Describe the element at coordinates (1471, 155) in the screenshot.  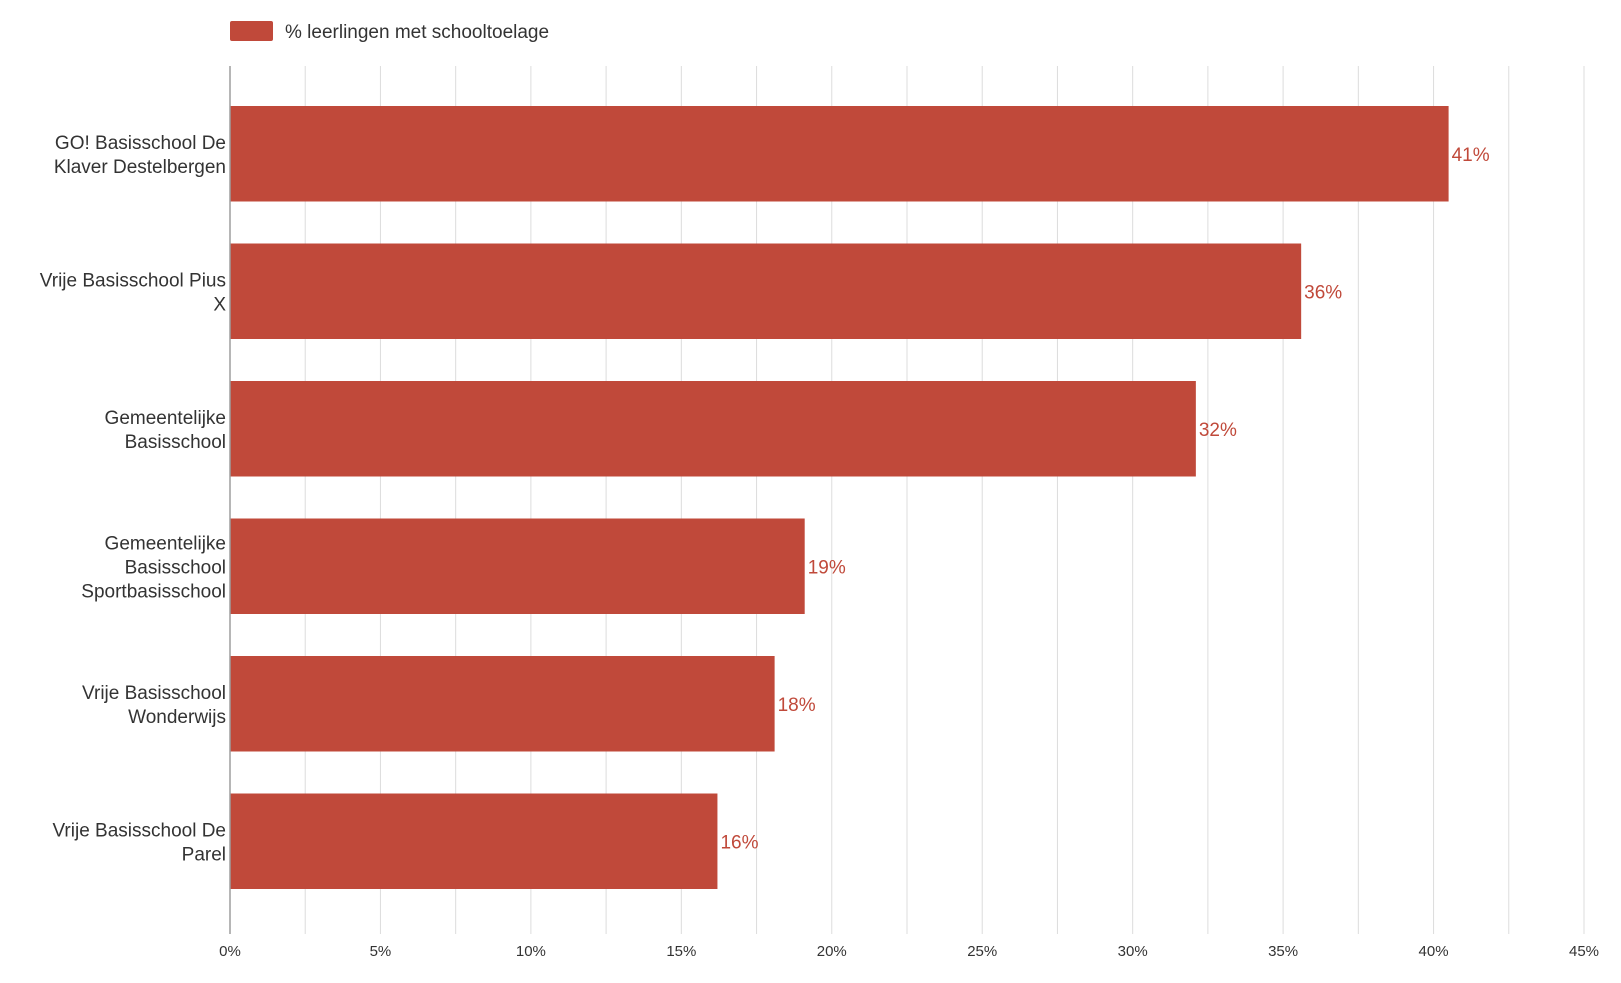
I see `data-label: 41%` at that location.